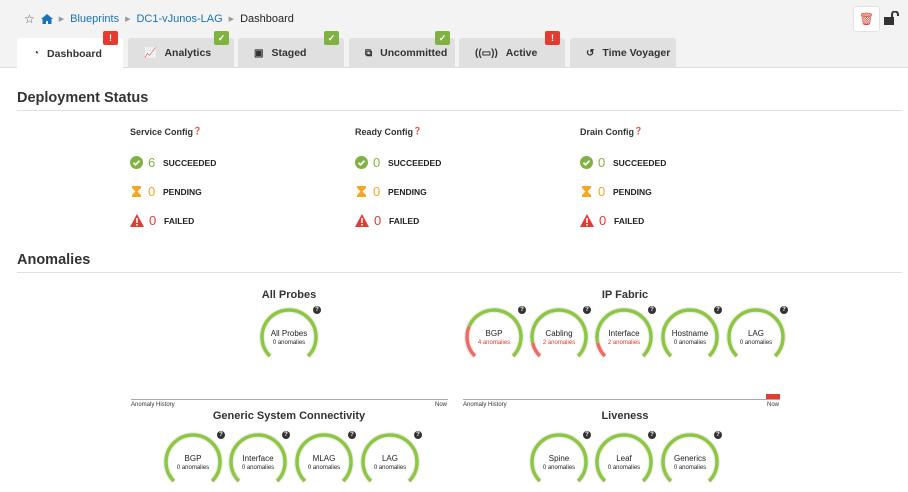  I want to click on anomaly-gauge: BGP 4 anomalies ?, so click(495, 336).